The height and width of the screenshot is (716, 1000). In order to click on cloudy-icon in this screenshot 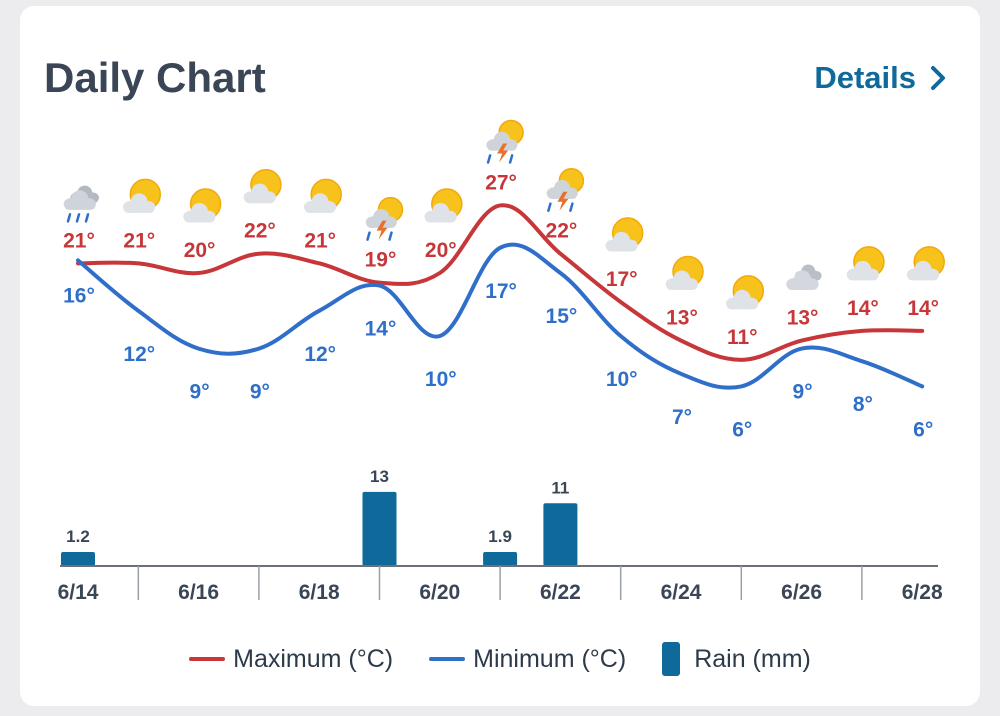, I will do `click(804, 277)`.